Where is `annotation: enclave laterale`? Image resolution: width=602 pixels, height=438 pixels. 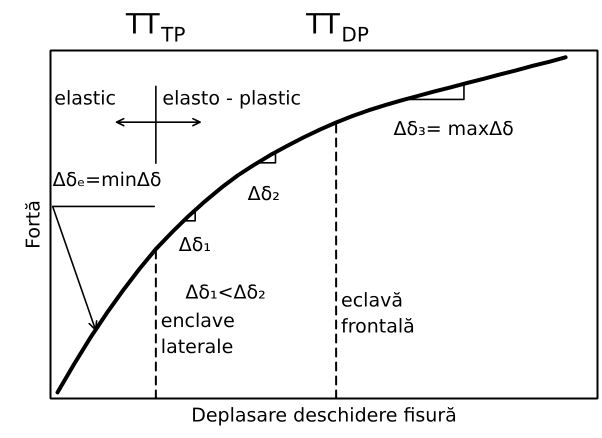 annotation: enclave laterale is located at coordinates (197, 334).